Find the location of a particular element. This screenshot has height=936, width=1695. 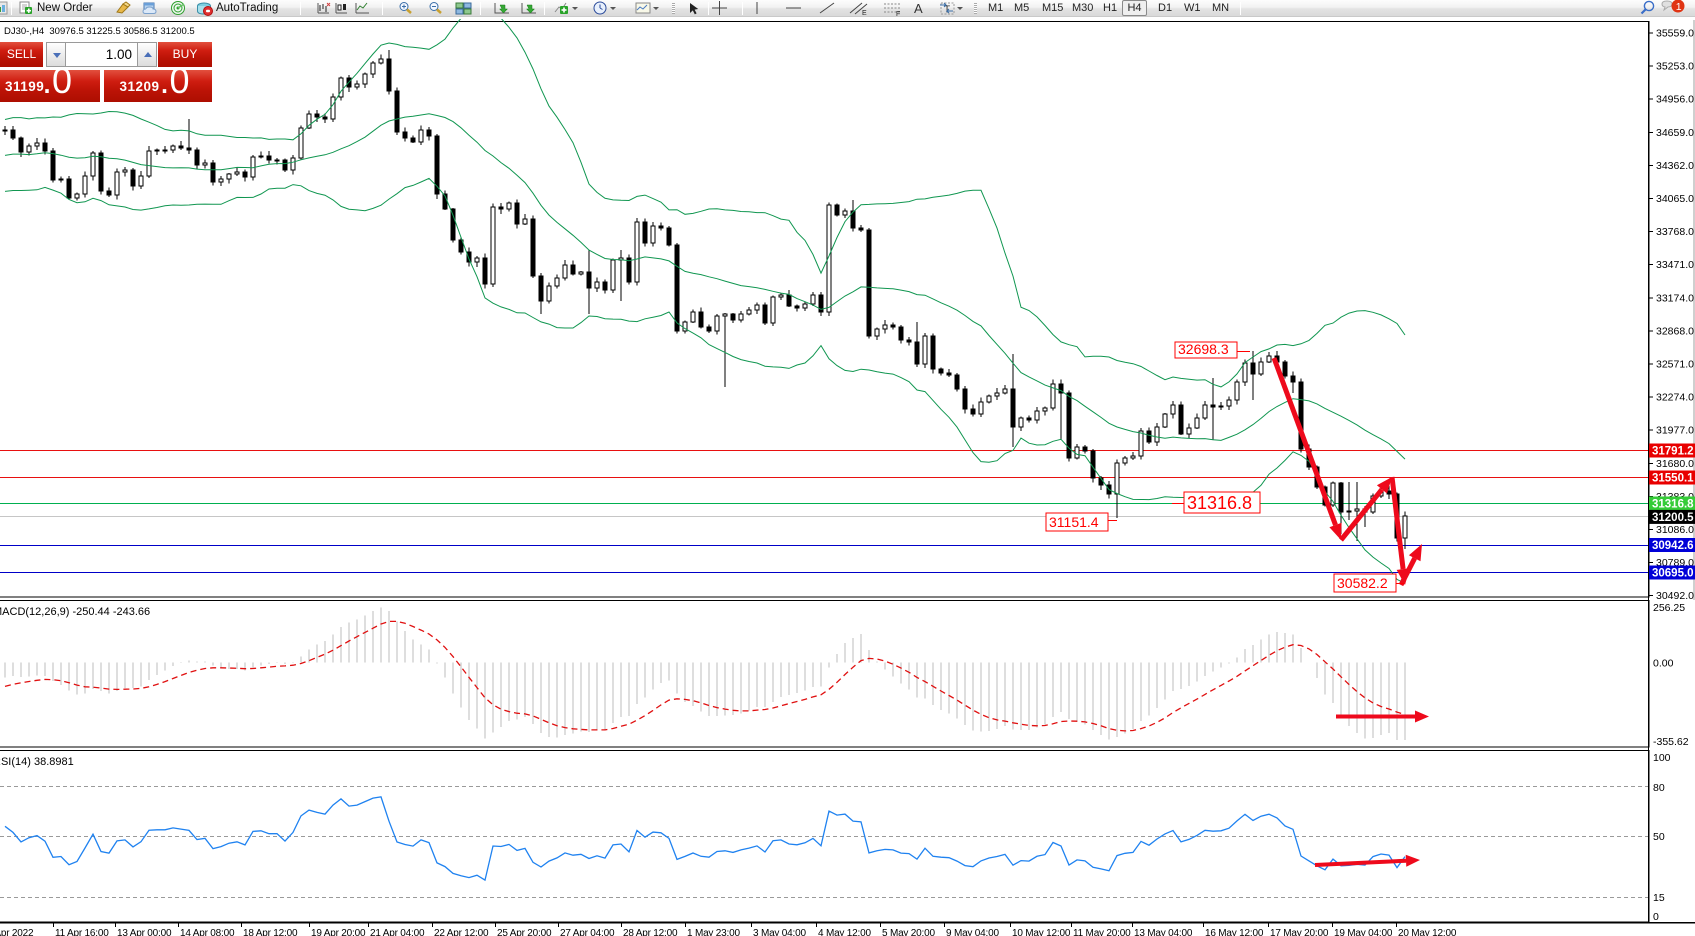

svg-text: RSI(14) 38.8981 is located at coordinates (37, 762).